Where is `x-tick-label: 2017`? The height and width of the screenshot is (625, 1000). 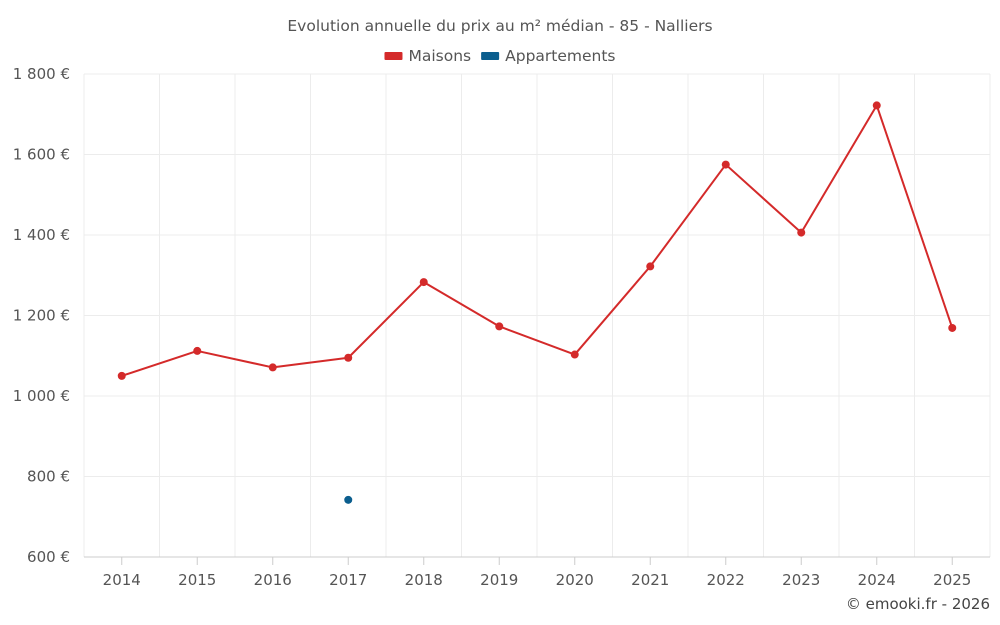
x-tick-label: 2017 is located at coordinates (348, 580).